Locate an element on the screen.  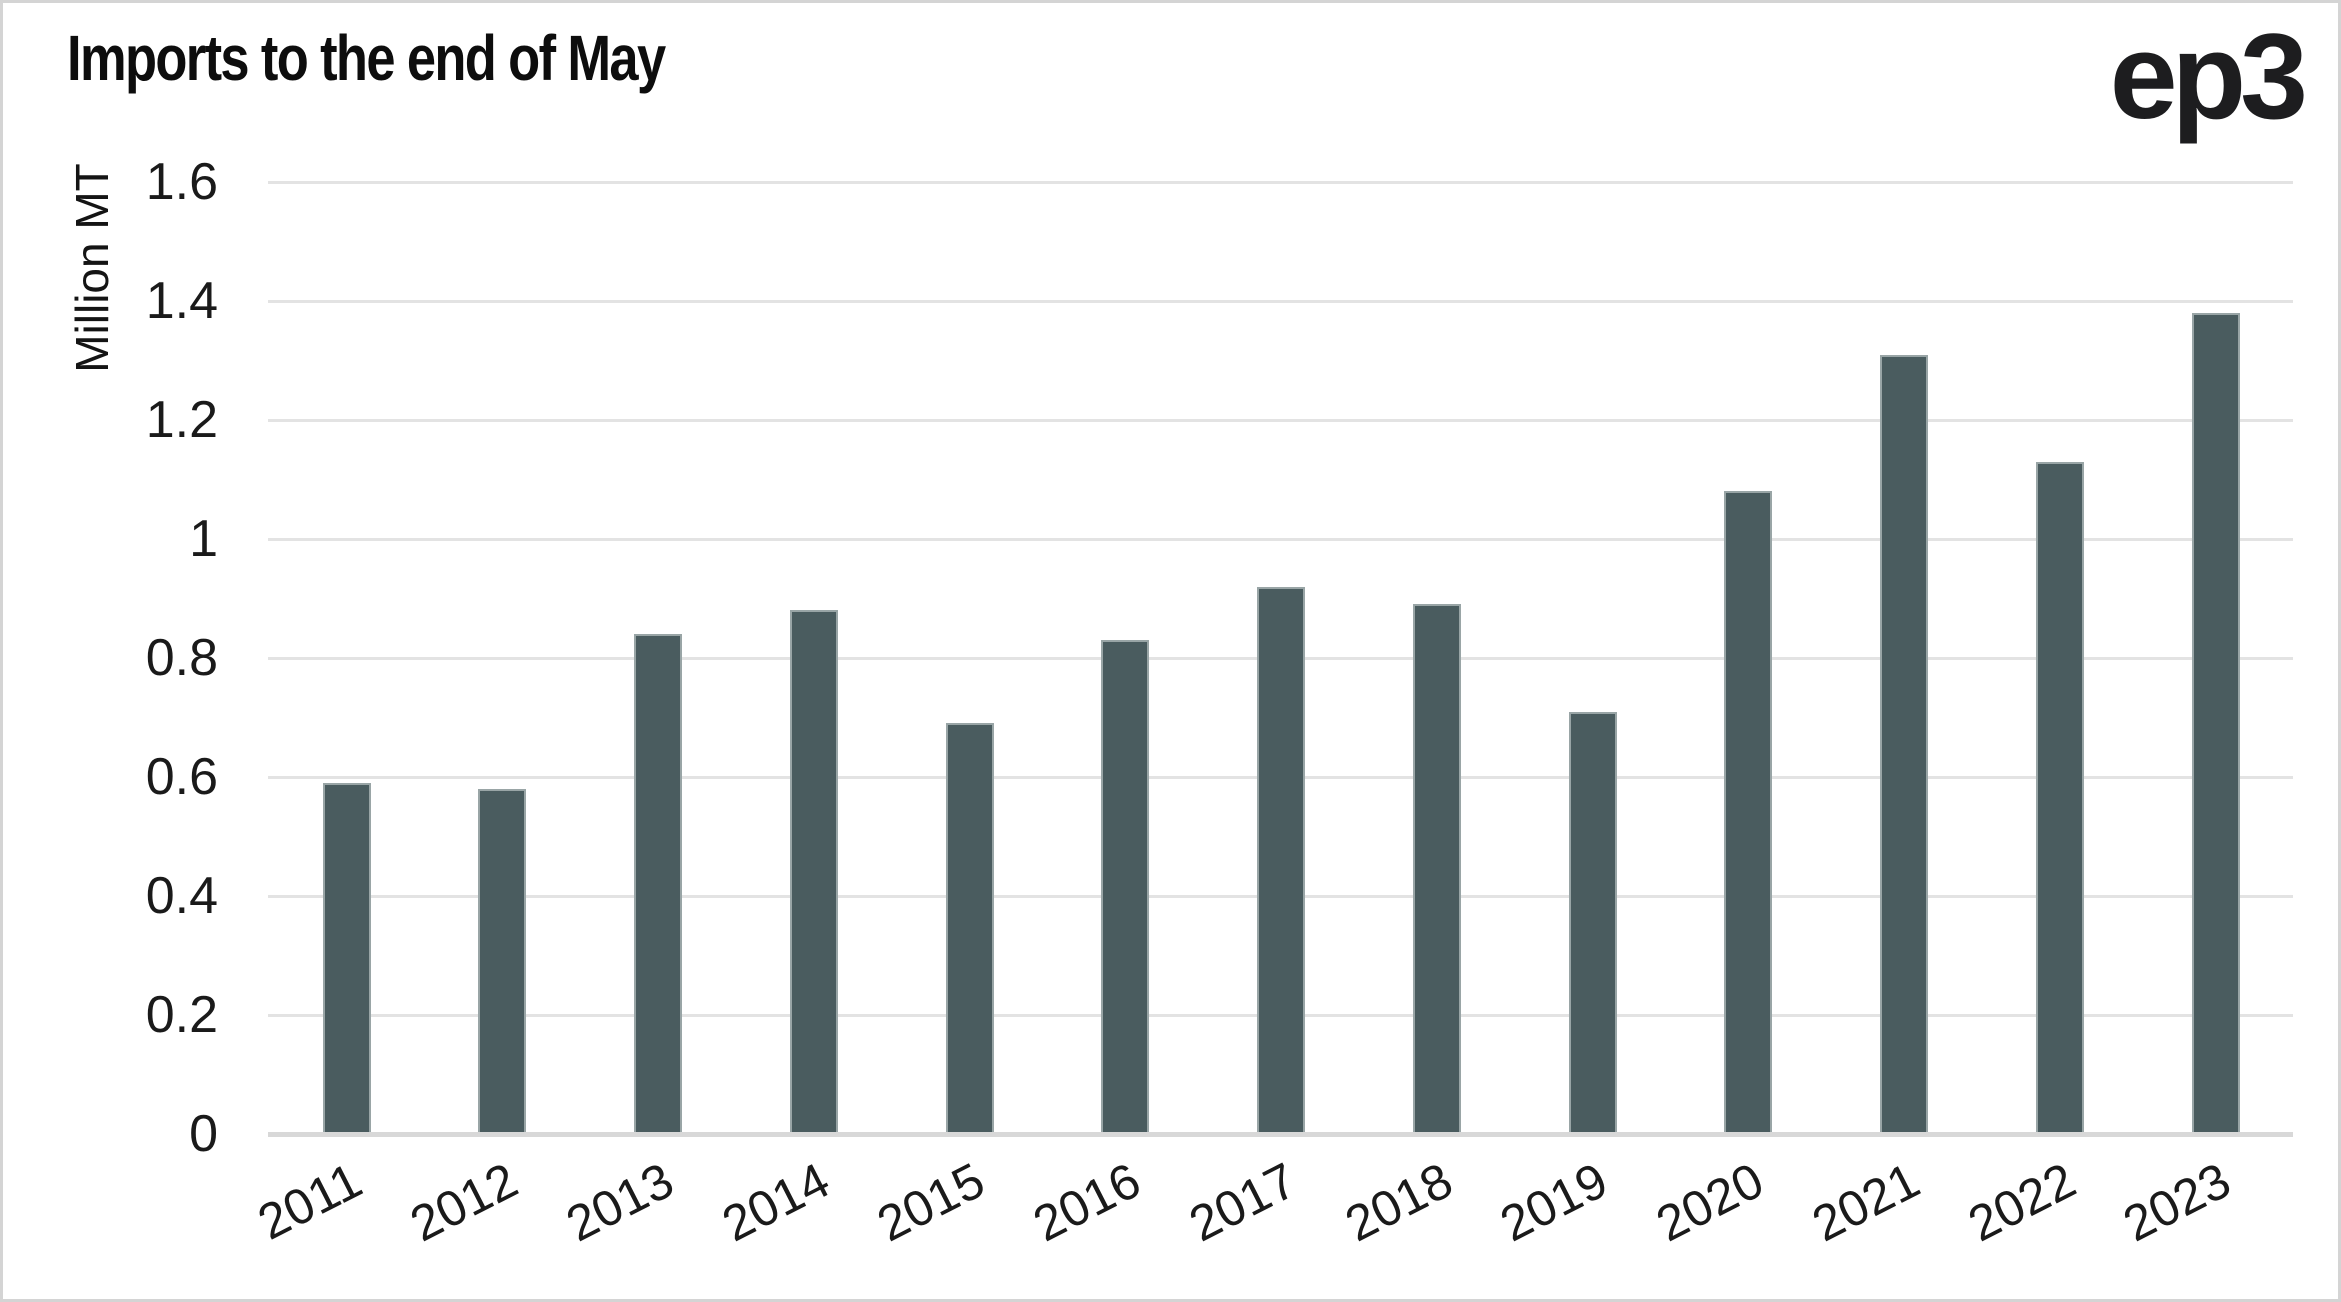
x-tick-label: 2022 is located at coordinates (2021, 1202).